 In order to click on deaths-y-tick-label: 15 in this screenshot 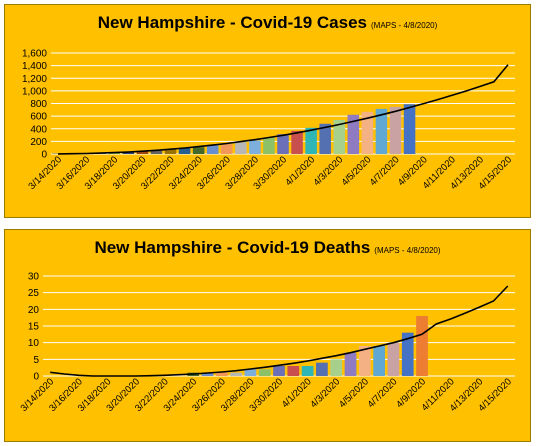, I will do `click(34, 327)`.